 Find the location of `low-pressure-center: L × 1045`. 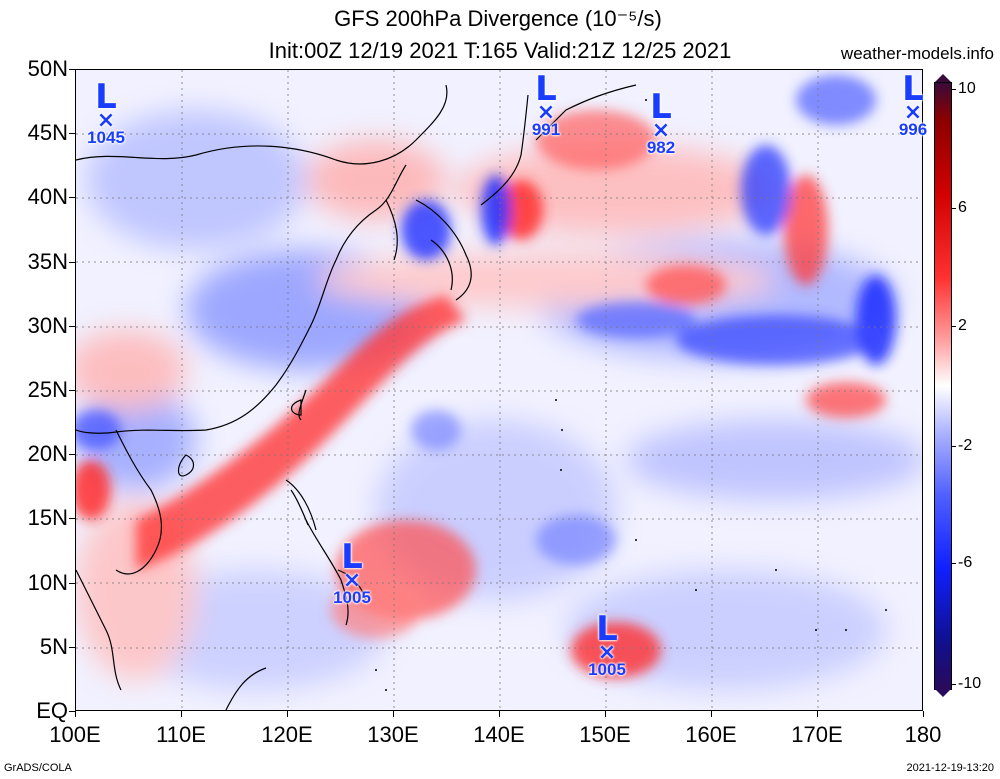

low-pressure-center: L × 1045 is located at coordinates (106, 112).